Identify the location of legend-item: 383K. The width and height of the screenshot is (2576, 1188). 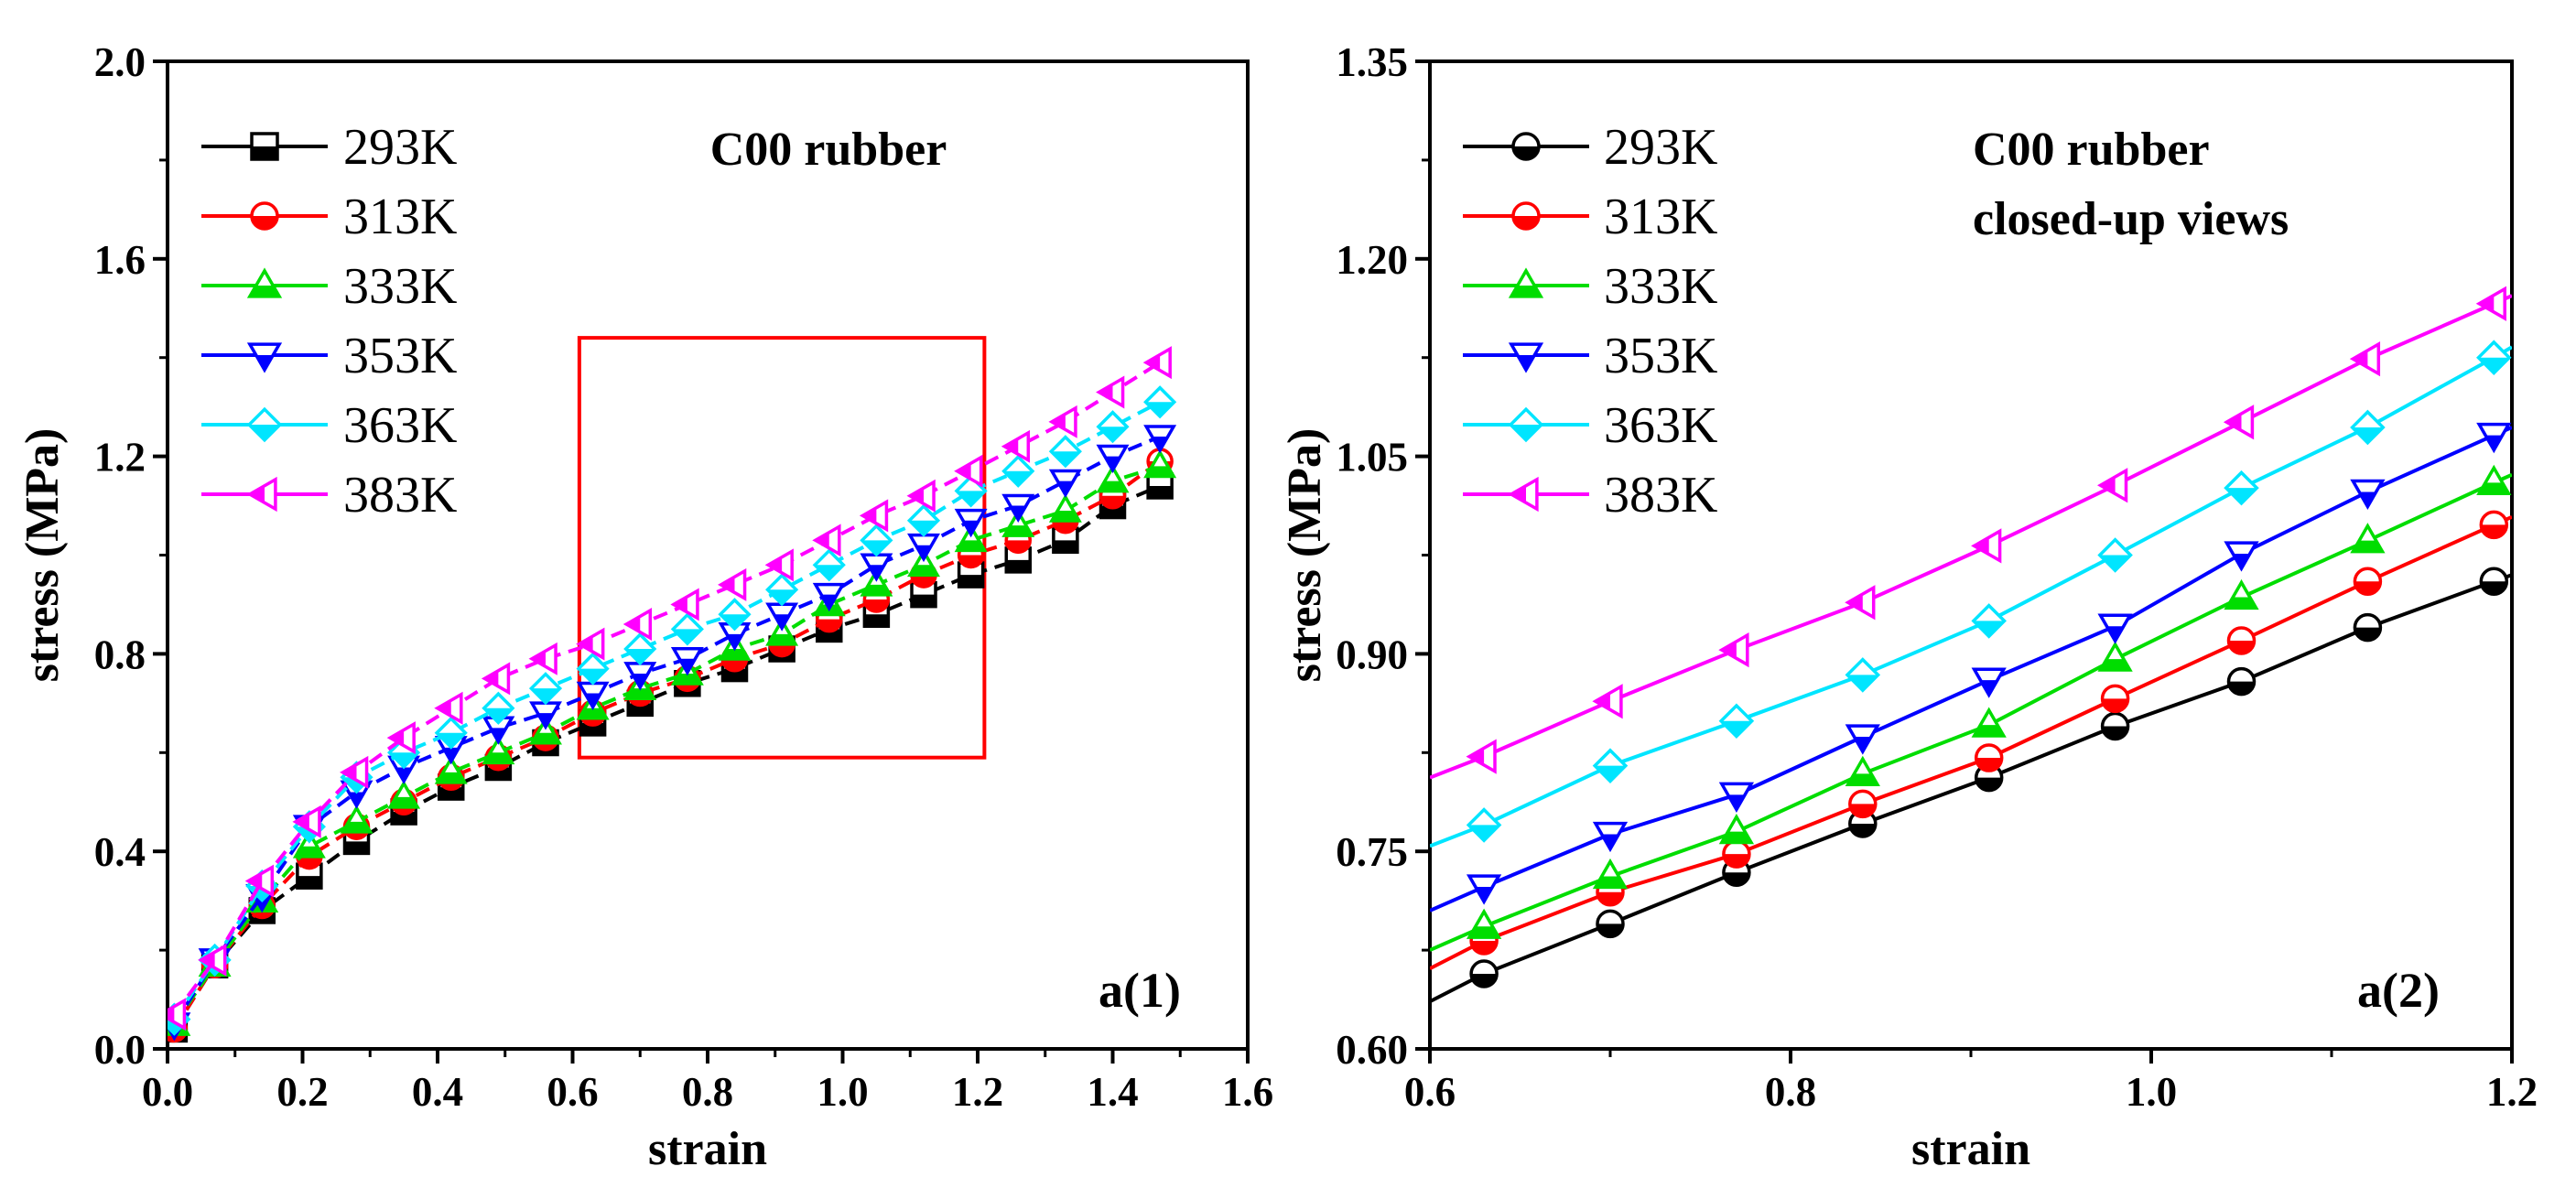
(329, 495).